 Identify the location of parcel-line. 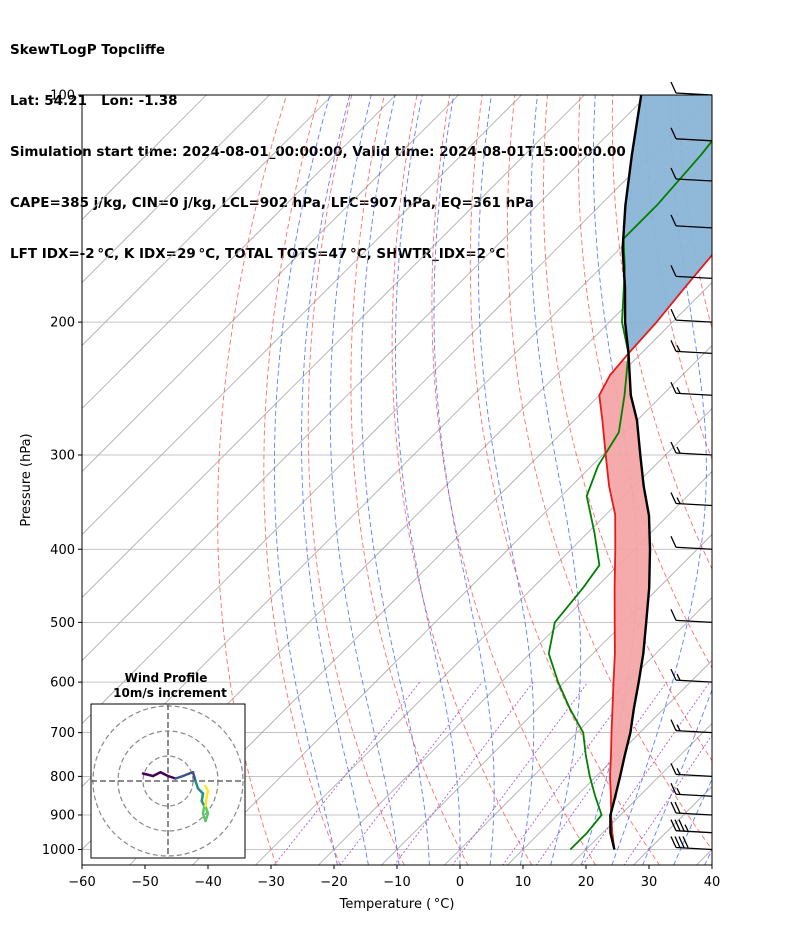
(630, 472).